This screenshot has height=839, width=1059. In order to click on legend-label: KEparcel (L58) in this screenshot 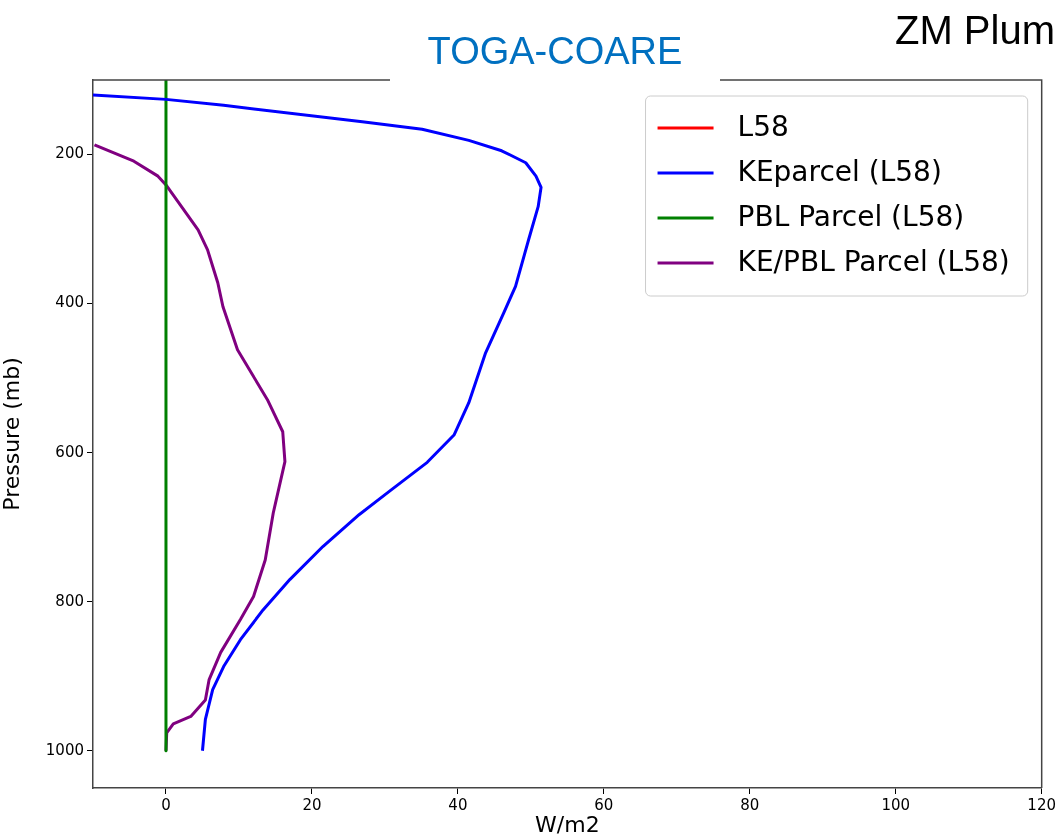, I will do `click(839, 172)`.